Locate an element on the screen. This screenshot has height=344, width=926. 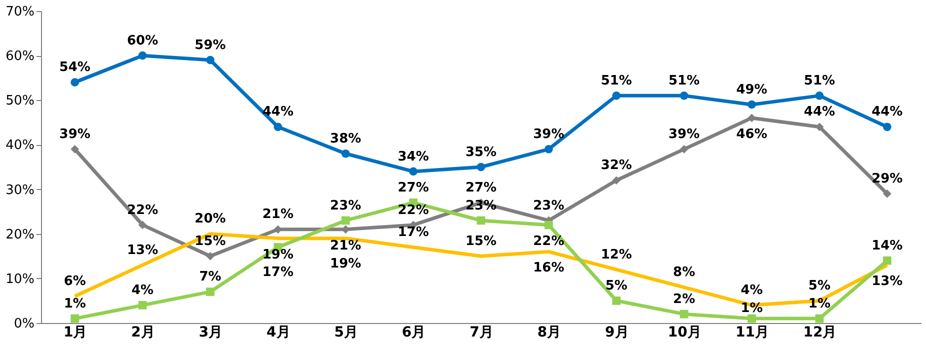
x-tick-label: 1月 is located at coordinates (75, 332).